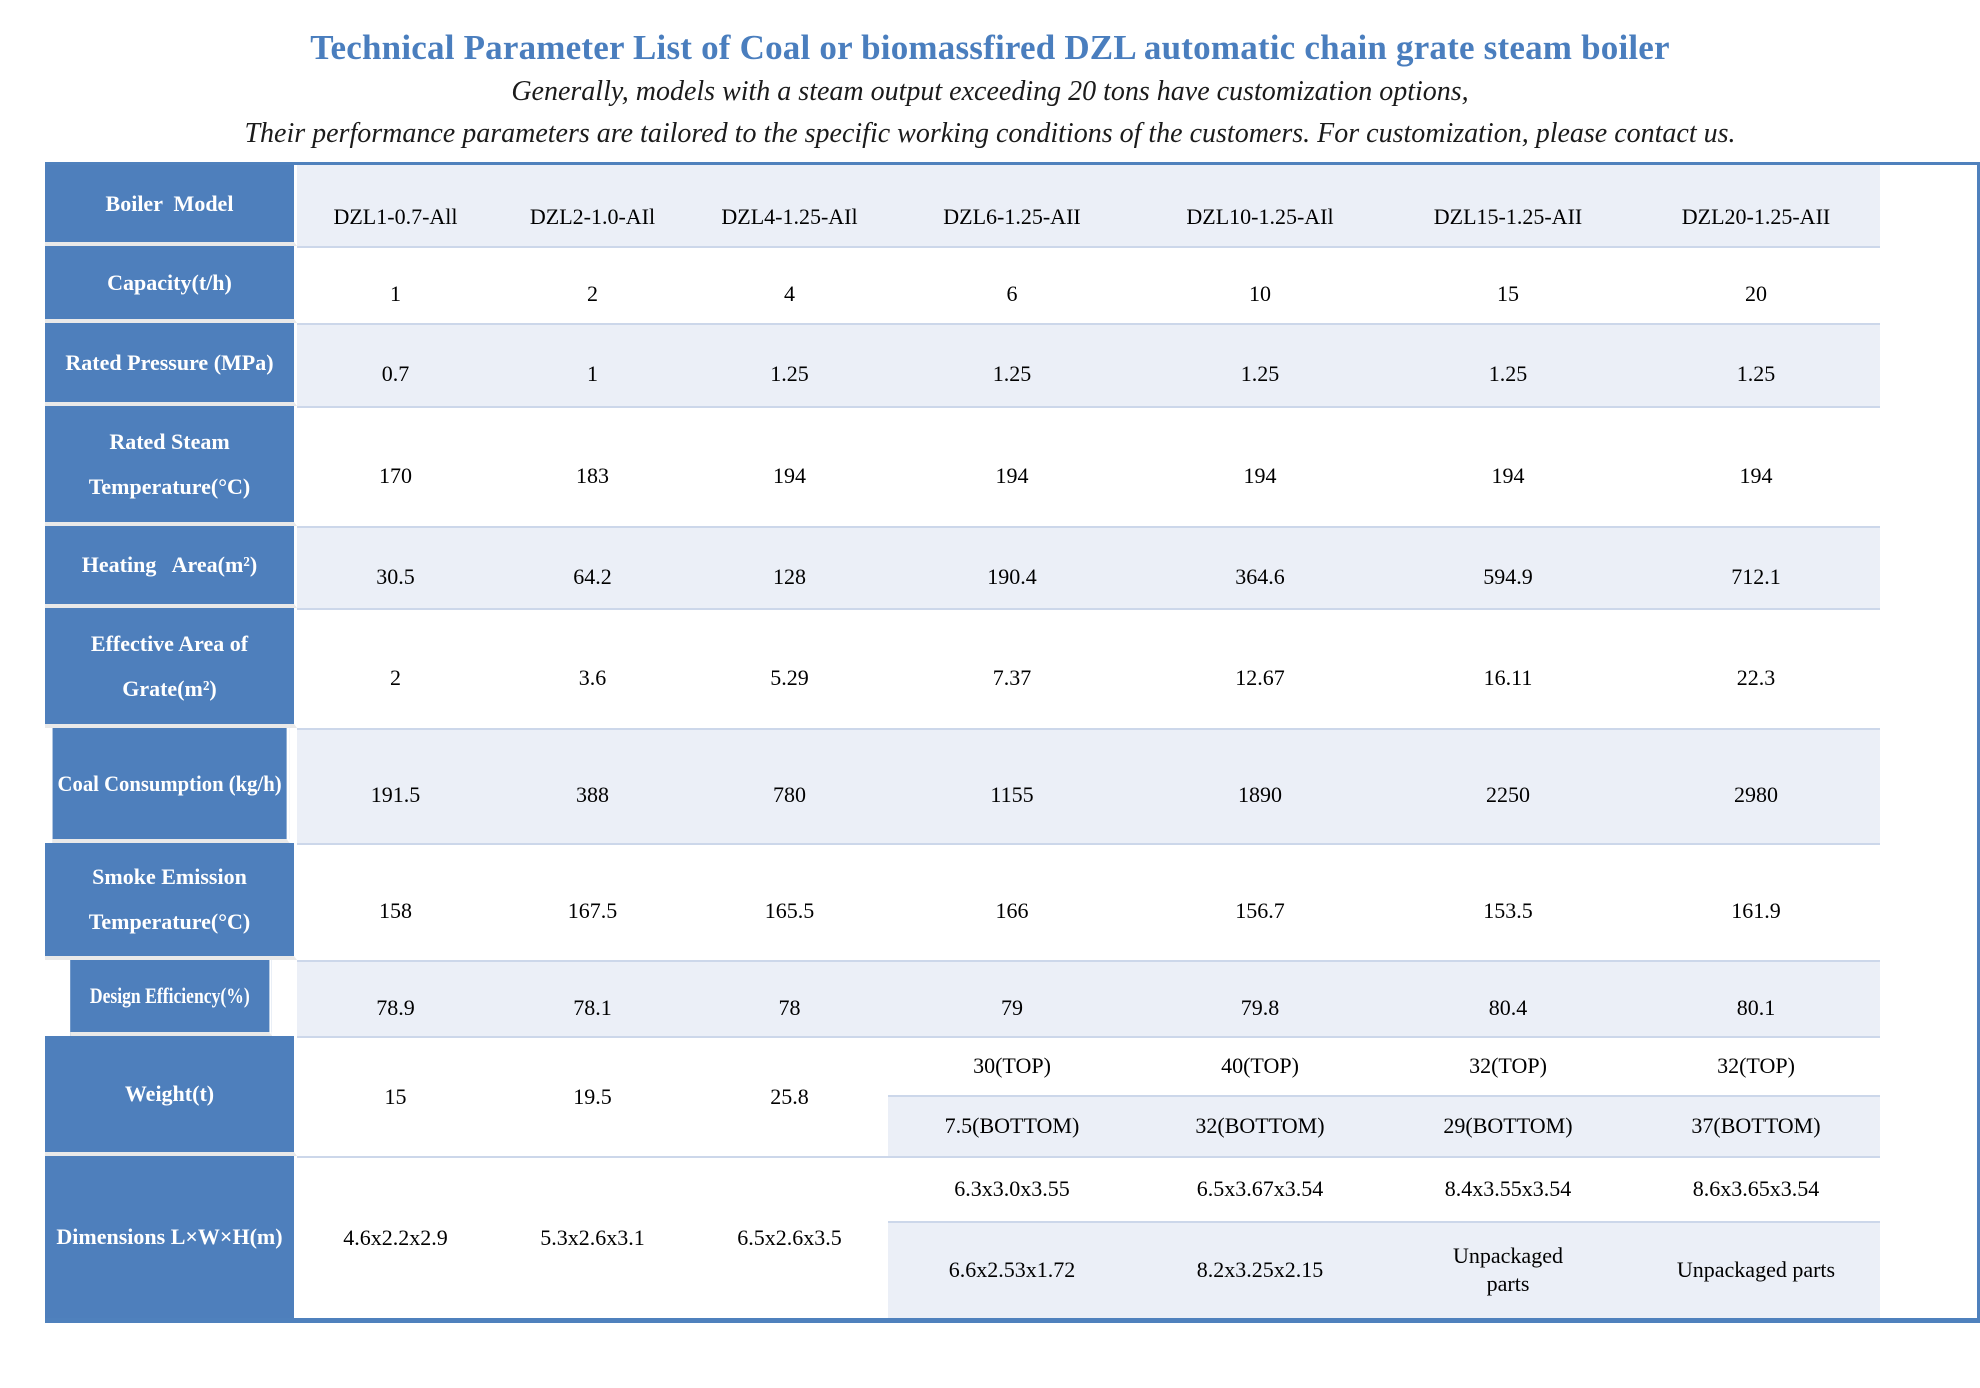 The image size is (1980, 1388). Describe the element at coordinates (592, 566) in the screenshot. I see `value-cell: 64.2` at that location.